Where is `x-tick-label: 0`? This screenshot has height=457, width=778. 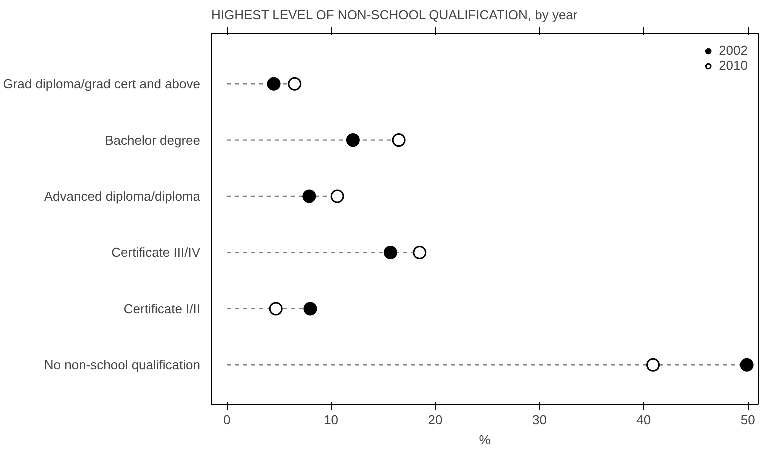
x-tick-label: 0 is located at coordinates (227, 420).